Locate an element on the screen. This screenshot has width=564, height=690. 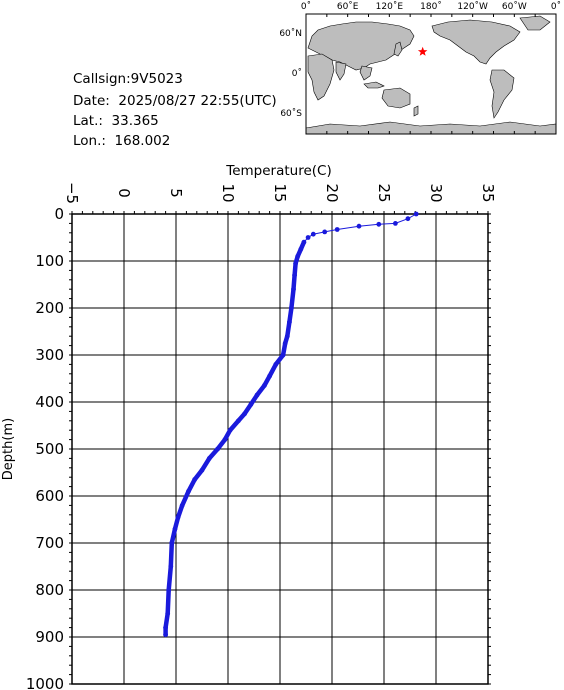
x-tick-label: 35 is located at coordinates (488, 192).